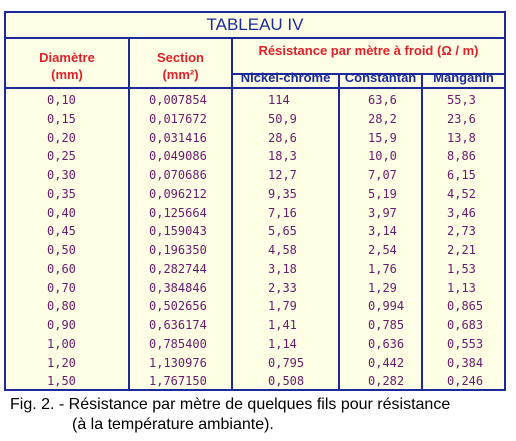 The height and width of the screenshot is (441, 516). What do you see at coordinates (61, 250) in the screenshot?
I see `diameter-cell: 0,50` at bounding box center [61, 250].